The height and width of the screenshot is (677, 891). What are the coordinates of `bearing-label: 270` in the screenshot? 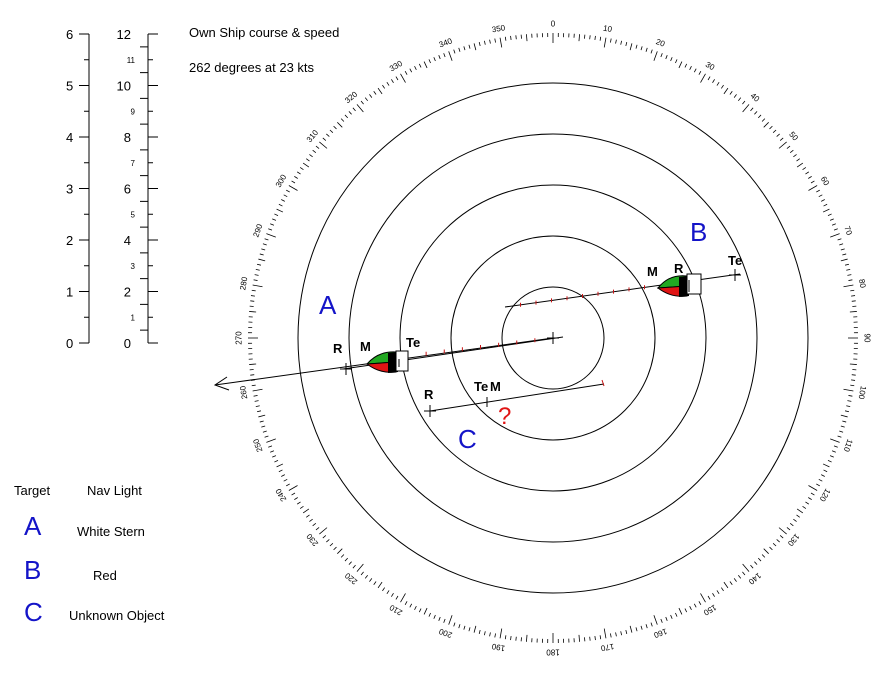 It's located at (239, 338).